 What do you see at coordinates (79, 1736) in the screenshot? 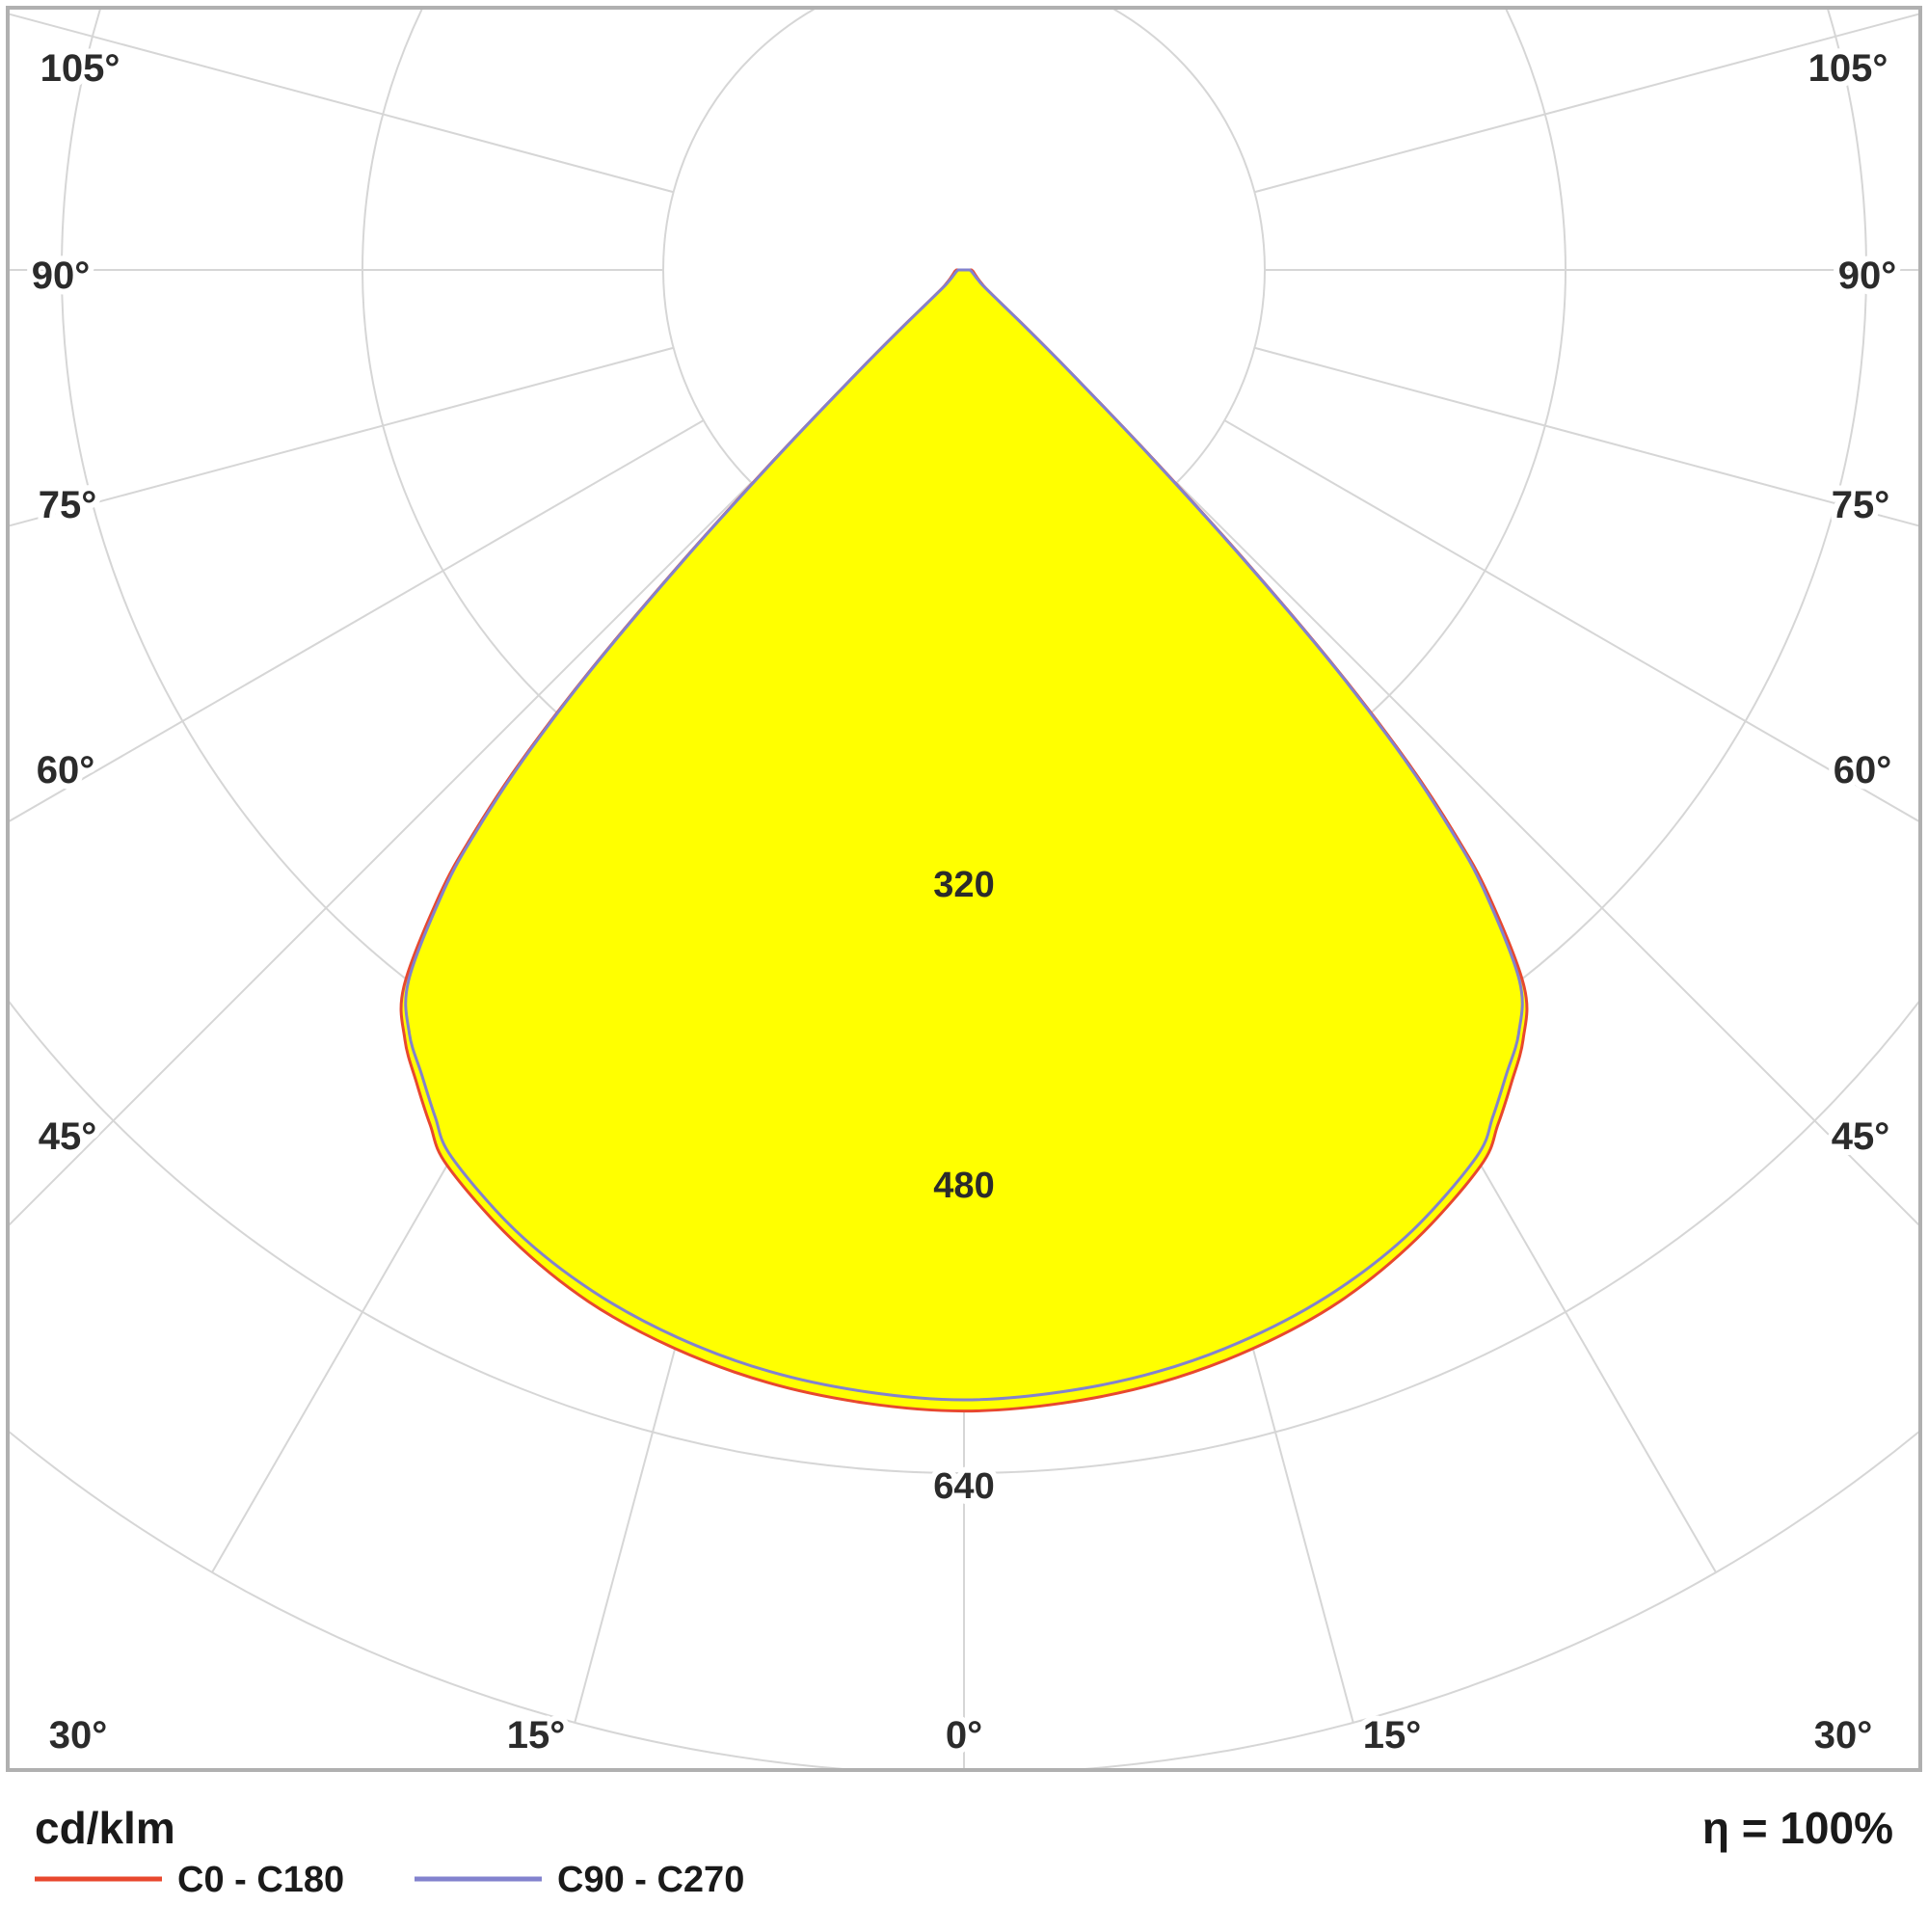
I see `angle-label-bottom-0-30: 30°` at bounding box center [79, 1736].